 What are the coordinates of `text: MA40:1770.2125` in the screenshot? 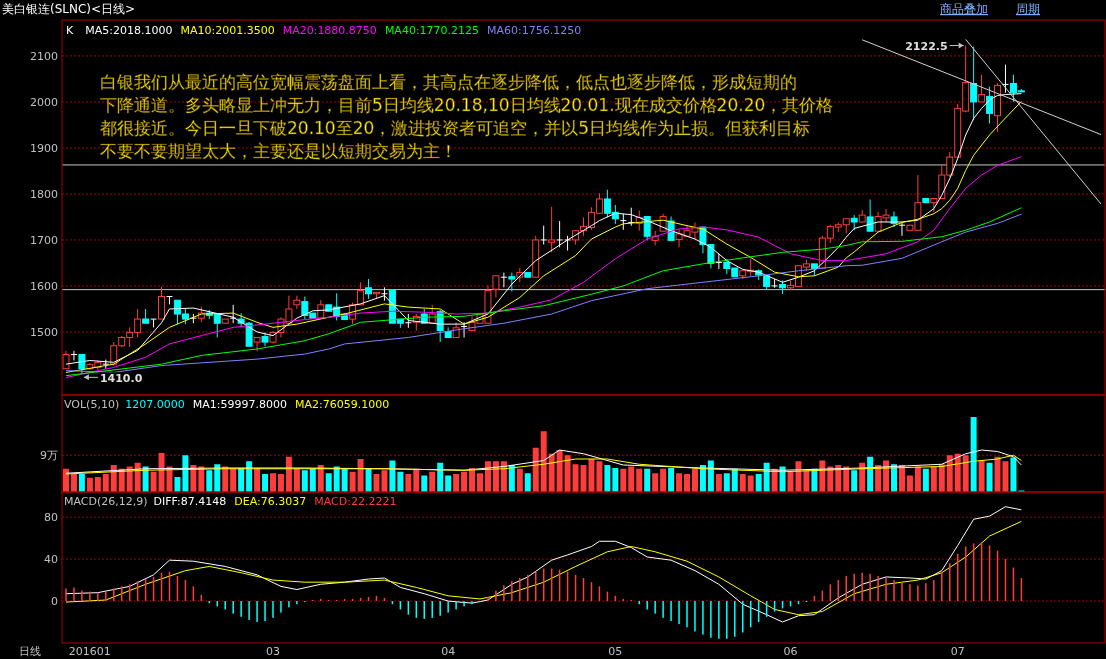 It's located at (432, 30).